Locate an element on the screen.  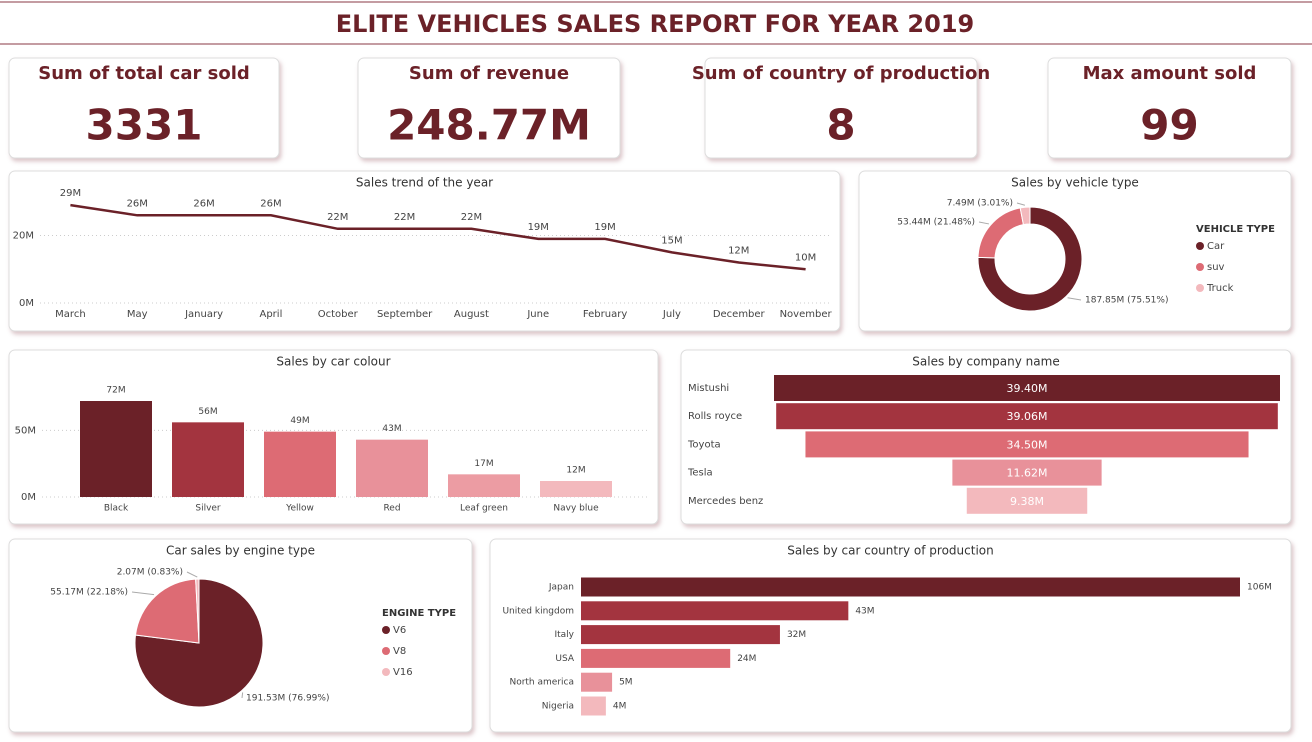
data-label: 10M is located at coordinates (805, 257).